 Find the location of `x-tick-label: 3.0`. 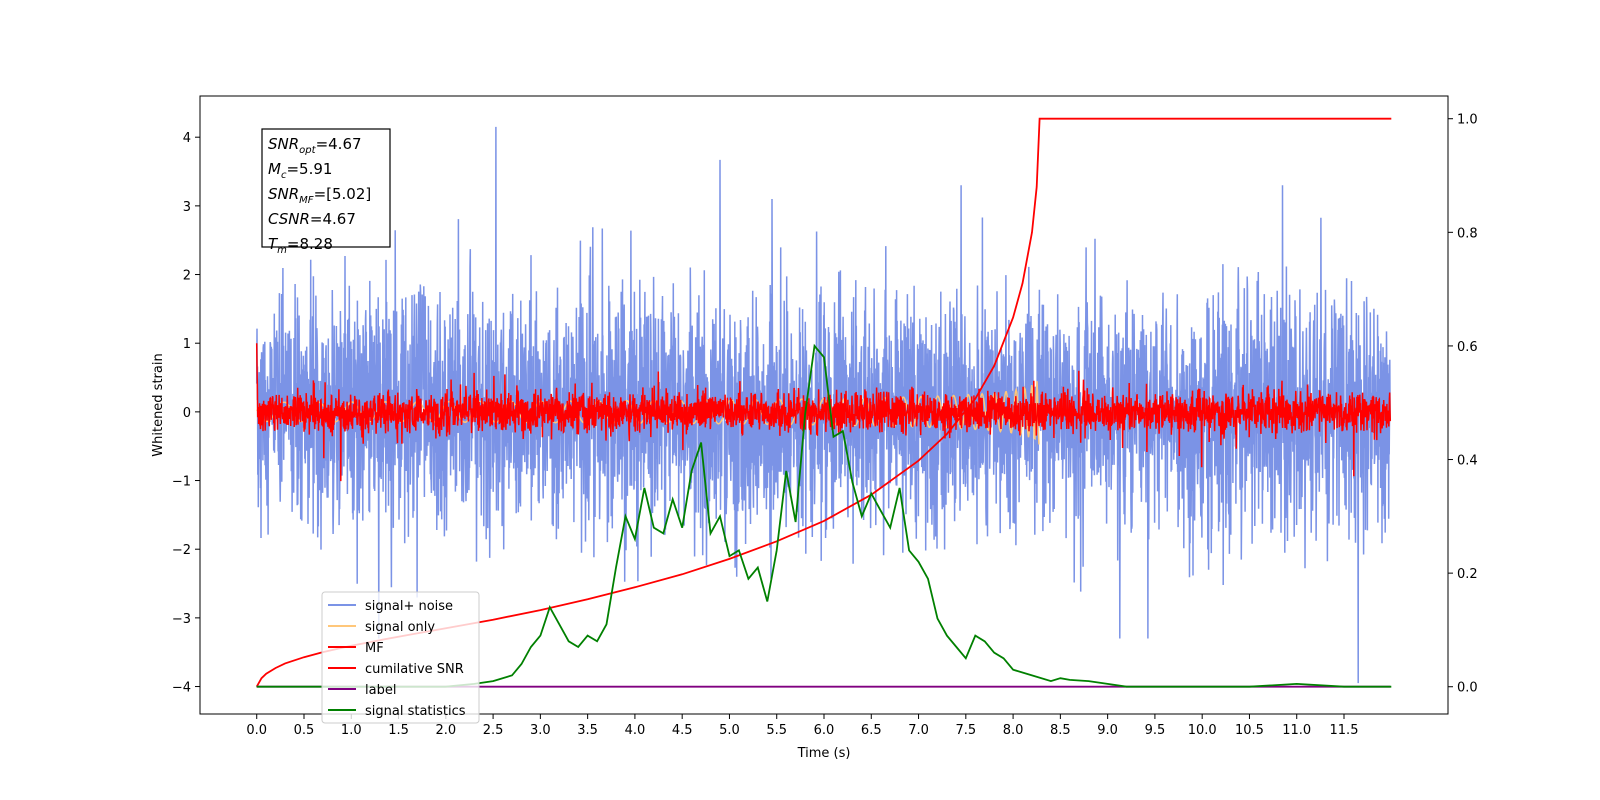

x-tick-label: 3.0 is located at coordinates (540, 730).